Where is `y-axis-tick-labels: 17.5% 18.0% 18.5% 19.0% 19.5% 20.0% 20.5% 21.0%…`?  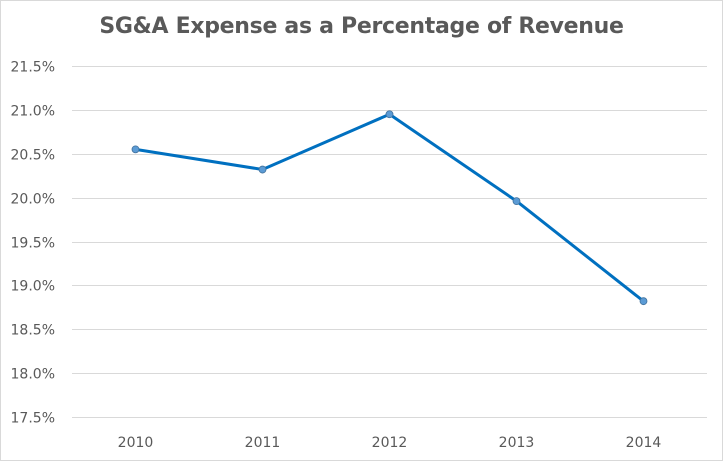 y-axis-tick-labels: 17.5% 18.0% 18.5% 19.0% 19.5% 20.0% 20.5% 21.0%… is located at coordinates (33, 243).